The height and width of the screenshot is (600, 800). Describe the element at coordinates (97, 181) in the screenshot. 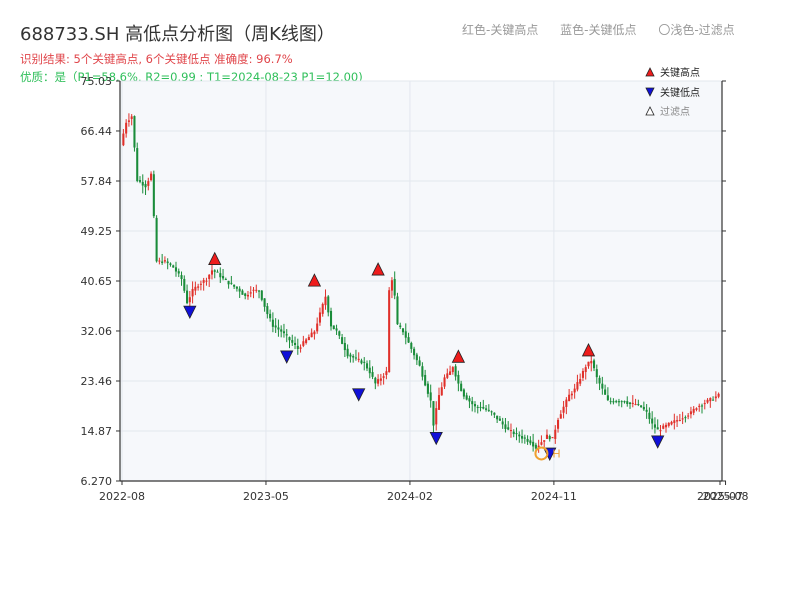

I see `y-tick-label: 57.84` at that location.